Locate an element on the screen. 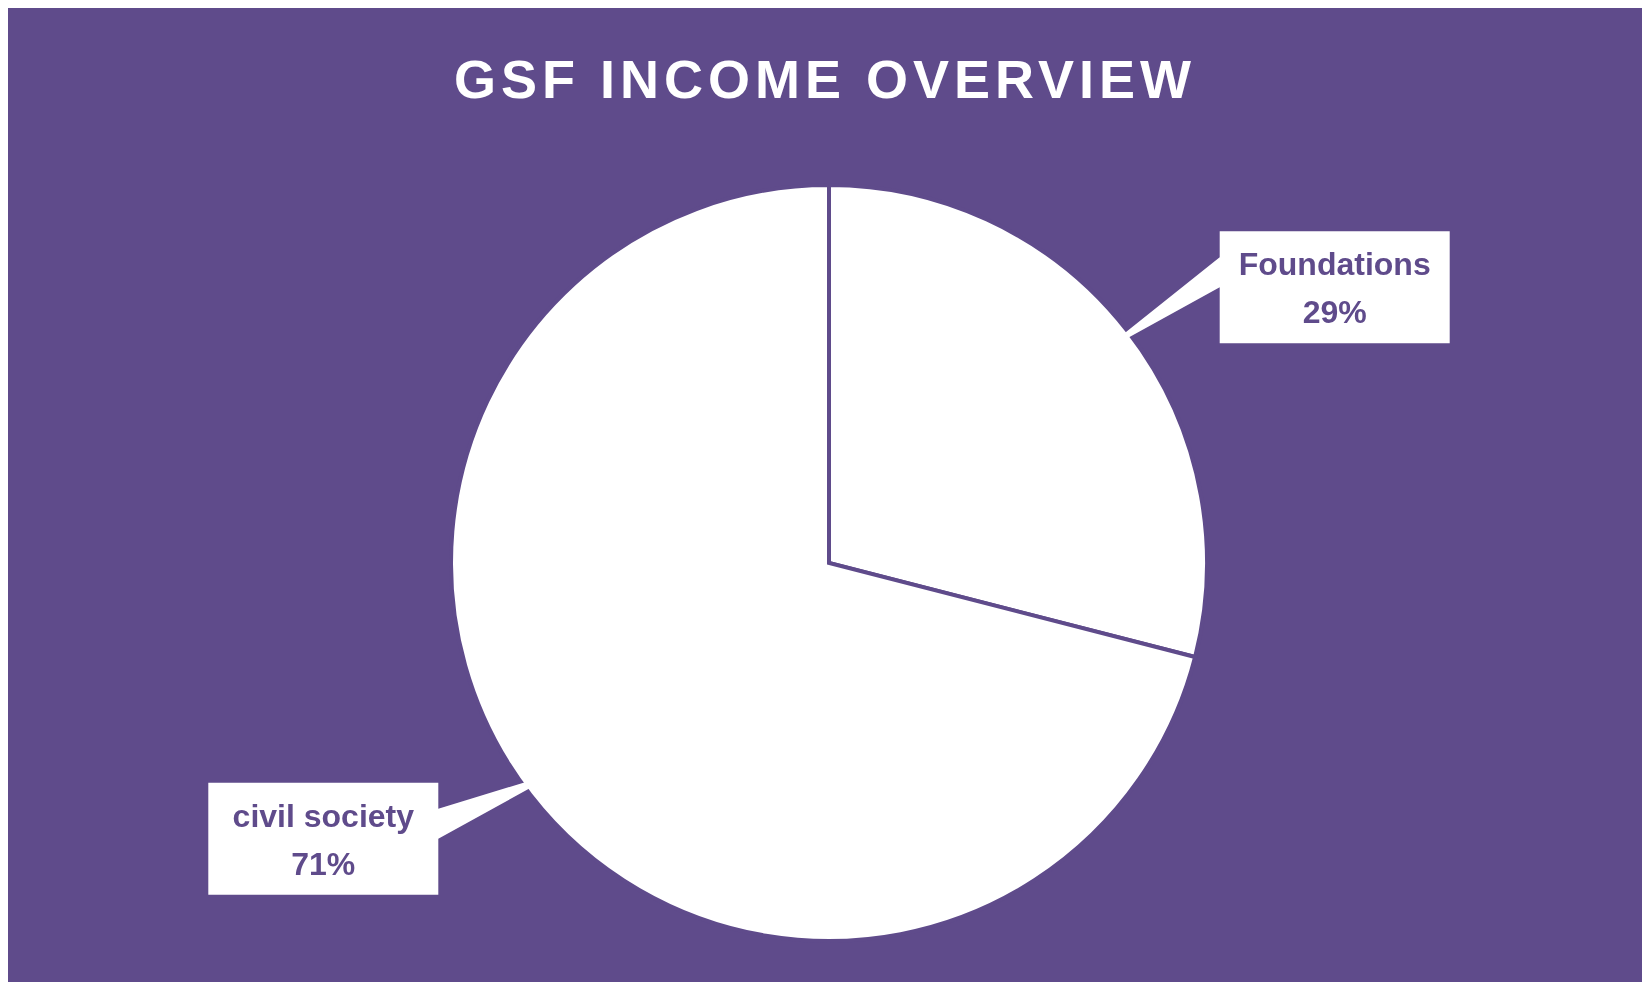  slice-label: Foundations is located at coordinates (1334, 264).